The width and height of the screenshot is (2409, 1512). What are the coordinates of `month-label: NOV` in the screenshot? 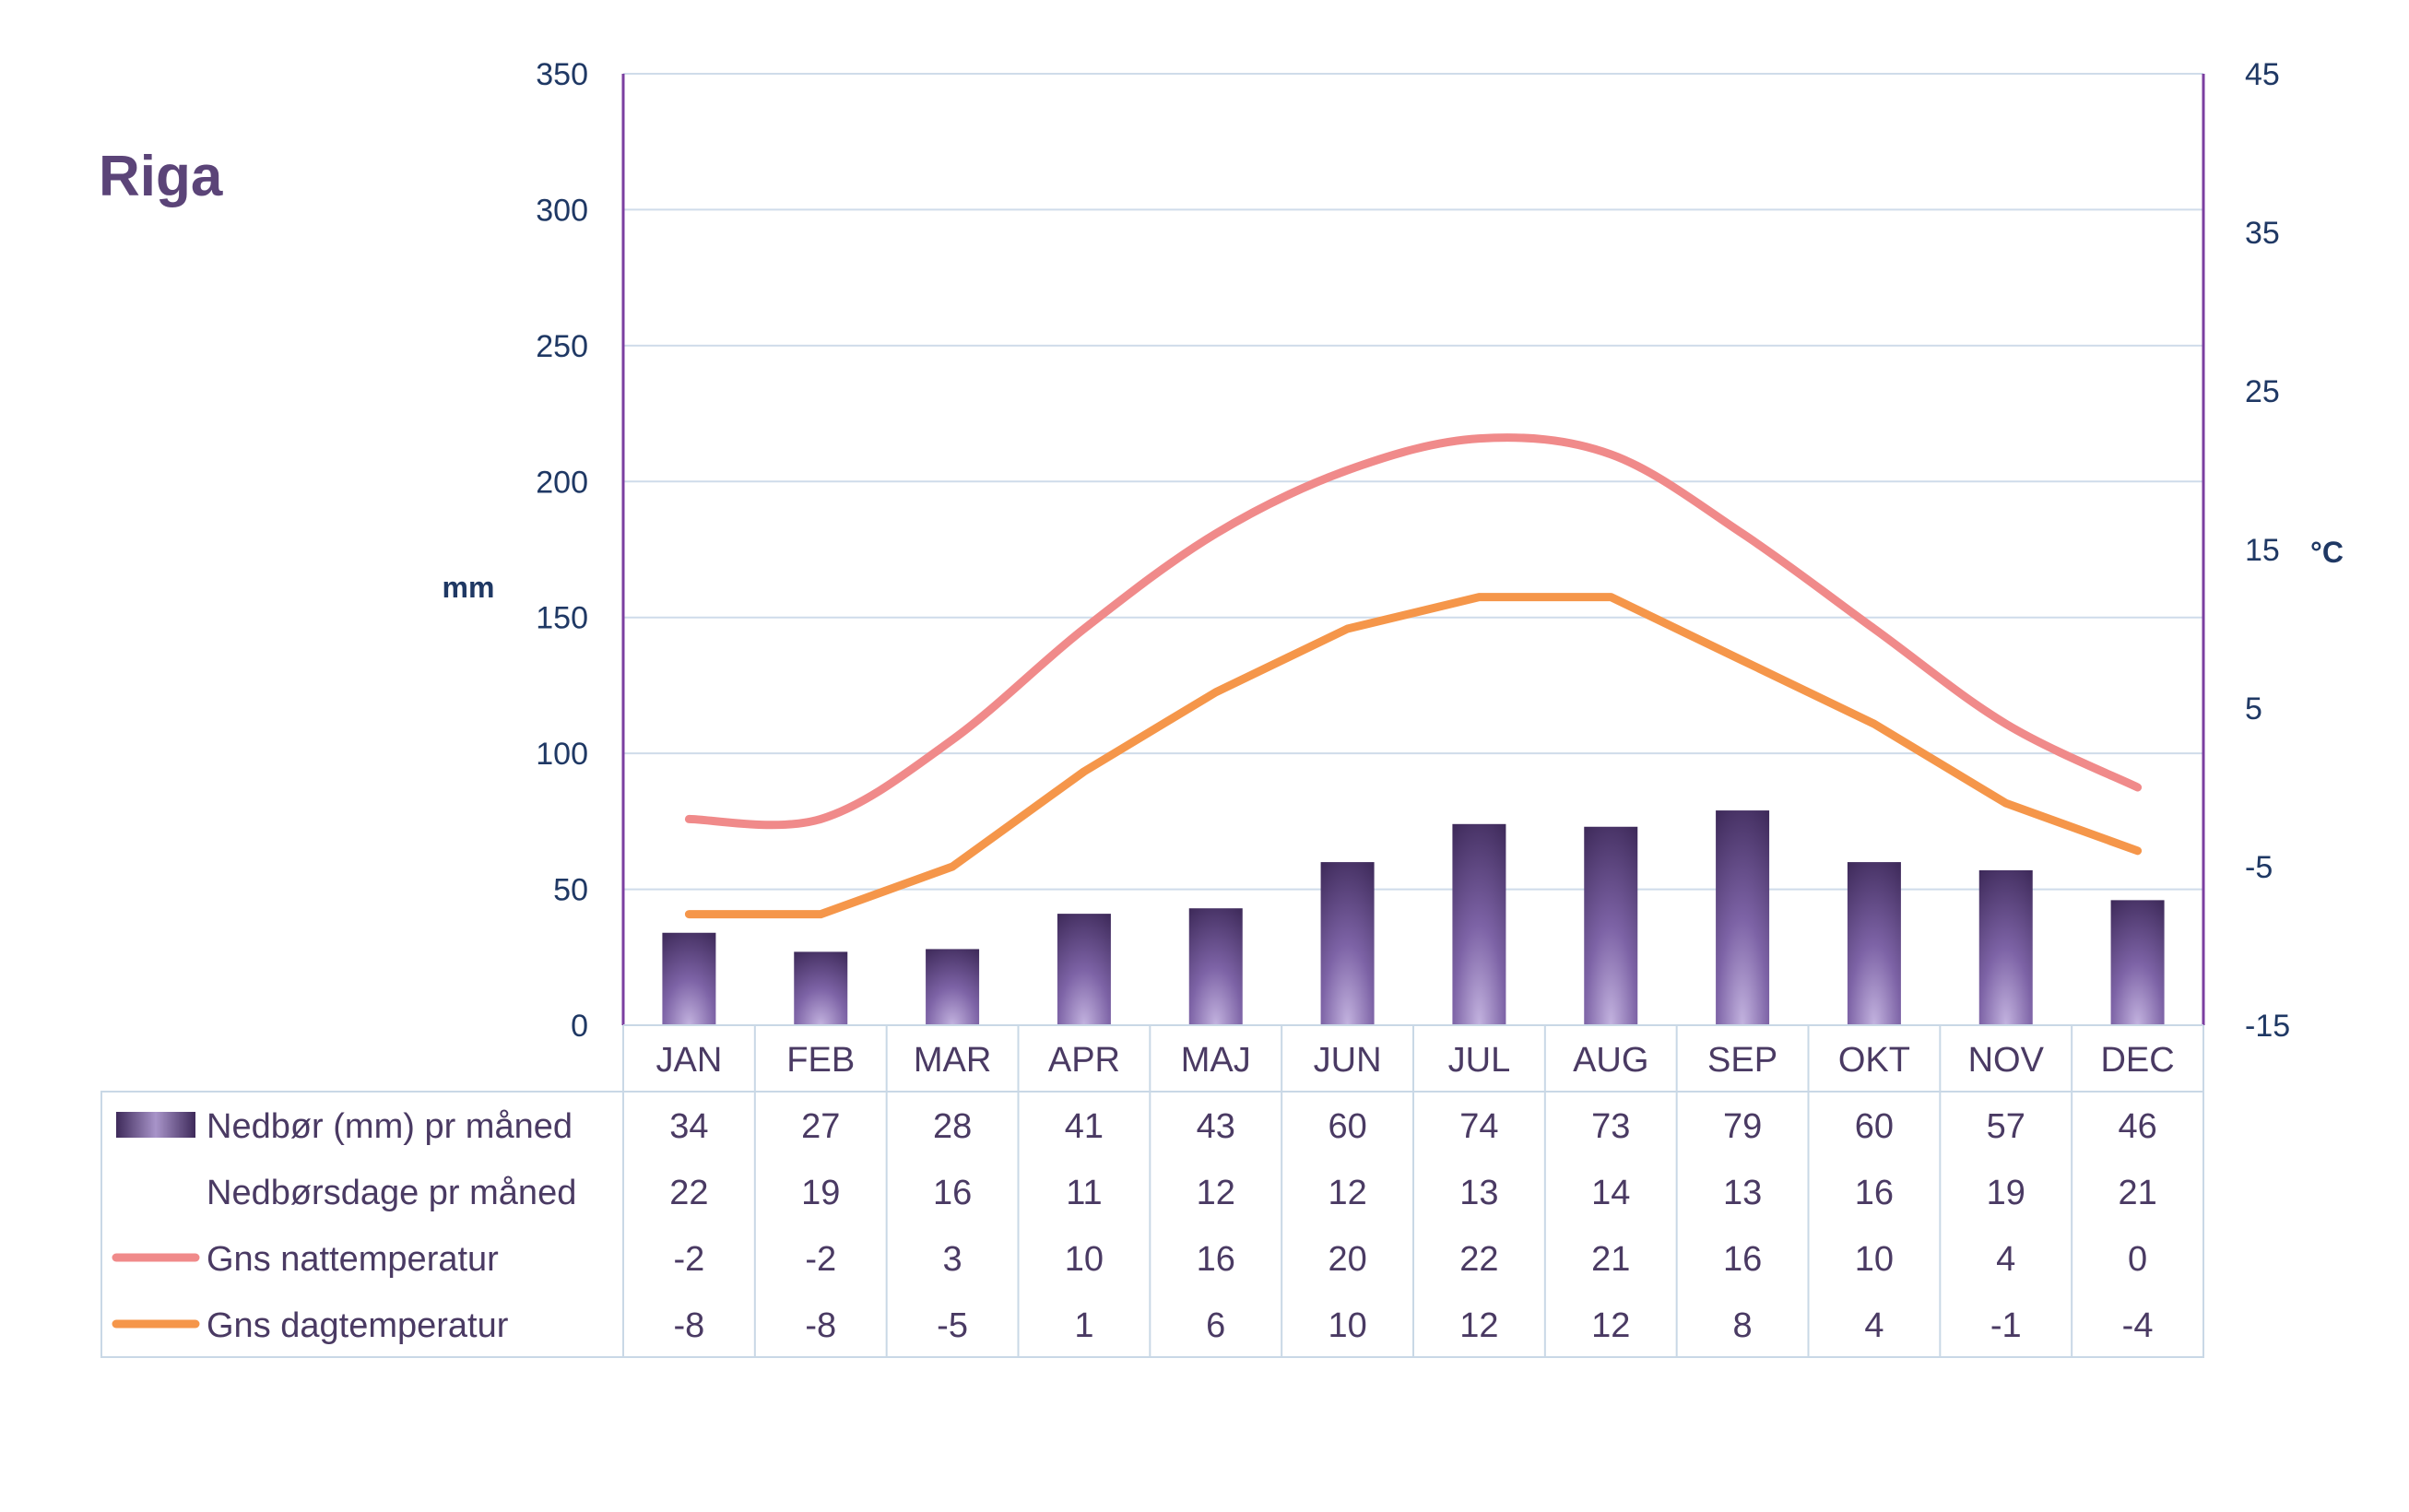 It's located at (2006, 1060).